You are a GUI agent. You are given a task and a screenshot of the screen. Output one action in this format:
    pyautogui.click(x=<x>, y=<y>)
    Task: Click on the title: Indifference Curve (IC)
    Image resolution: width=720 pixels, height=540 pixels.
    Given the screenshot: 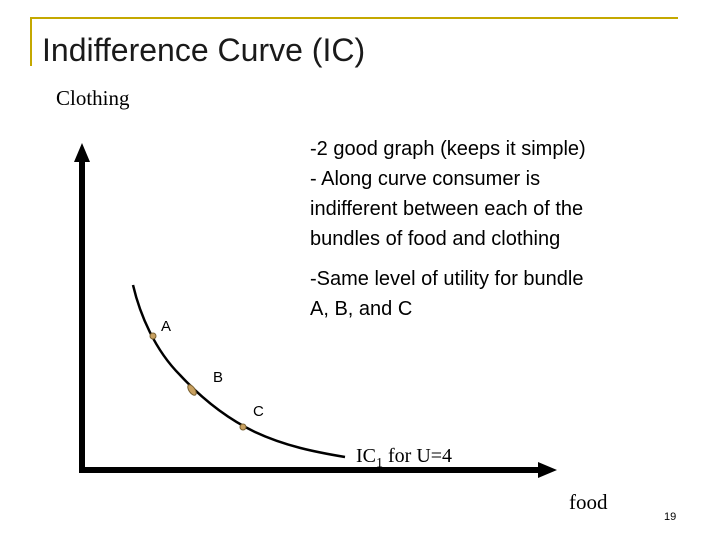 What is the action you would take?
    pyautogui.click(x=203, y=50)
    